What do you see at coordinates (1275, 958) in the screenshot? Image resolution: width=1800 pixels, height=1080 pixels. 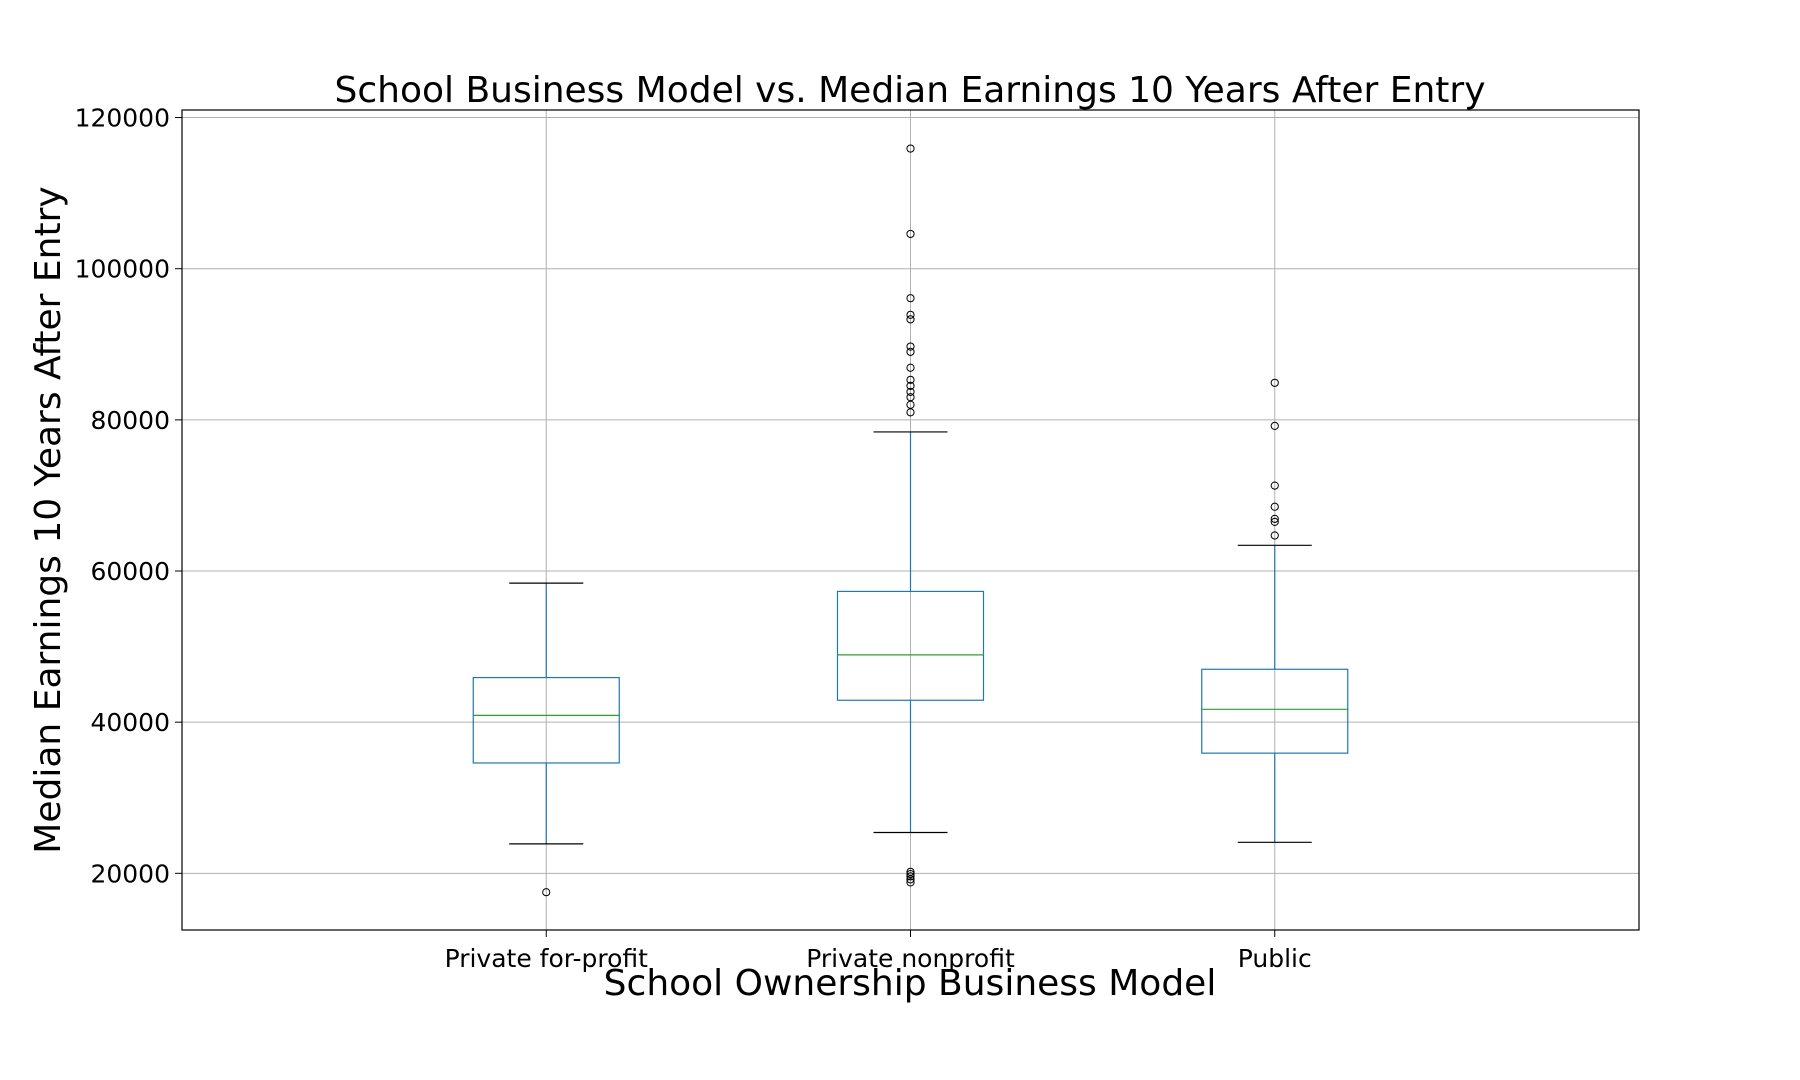 I see `x-tick-label: Public` at bounding box center [1275, 958].